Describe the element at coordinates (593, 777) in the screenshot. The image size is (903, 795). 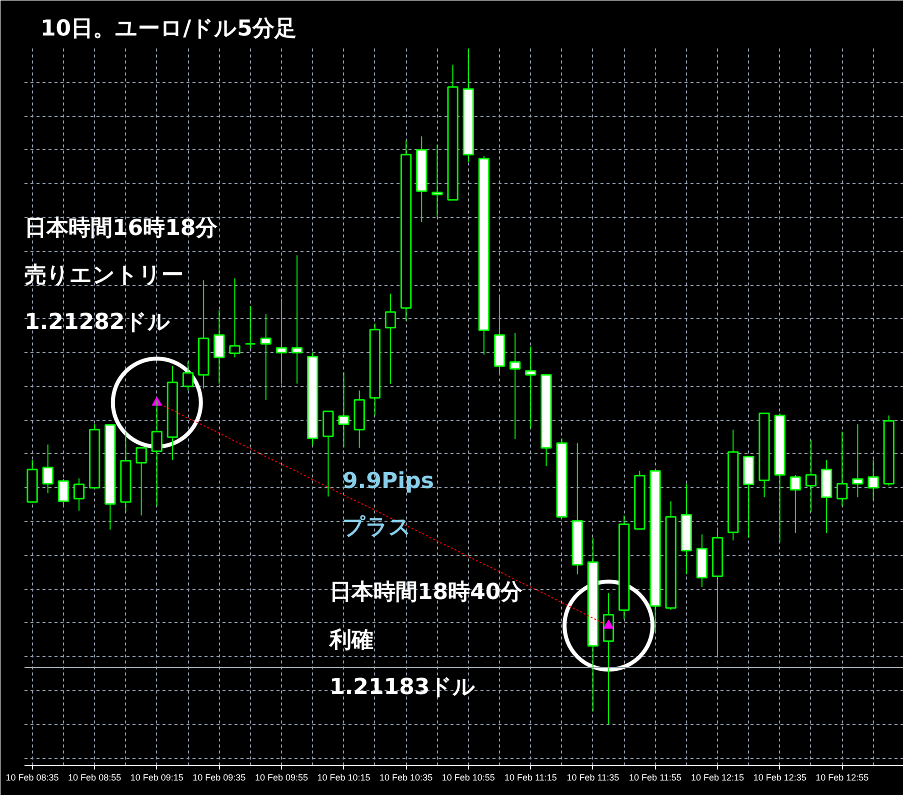
I see `x-tick-label: 10 Feb 11:35` at that location.